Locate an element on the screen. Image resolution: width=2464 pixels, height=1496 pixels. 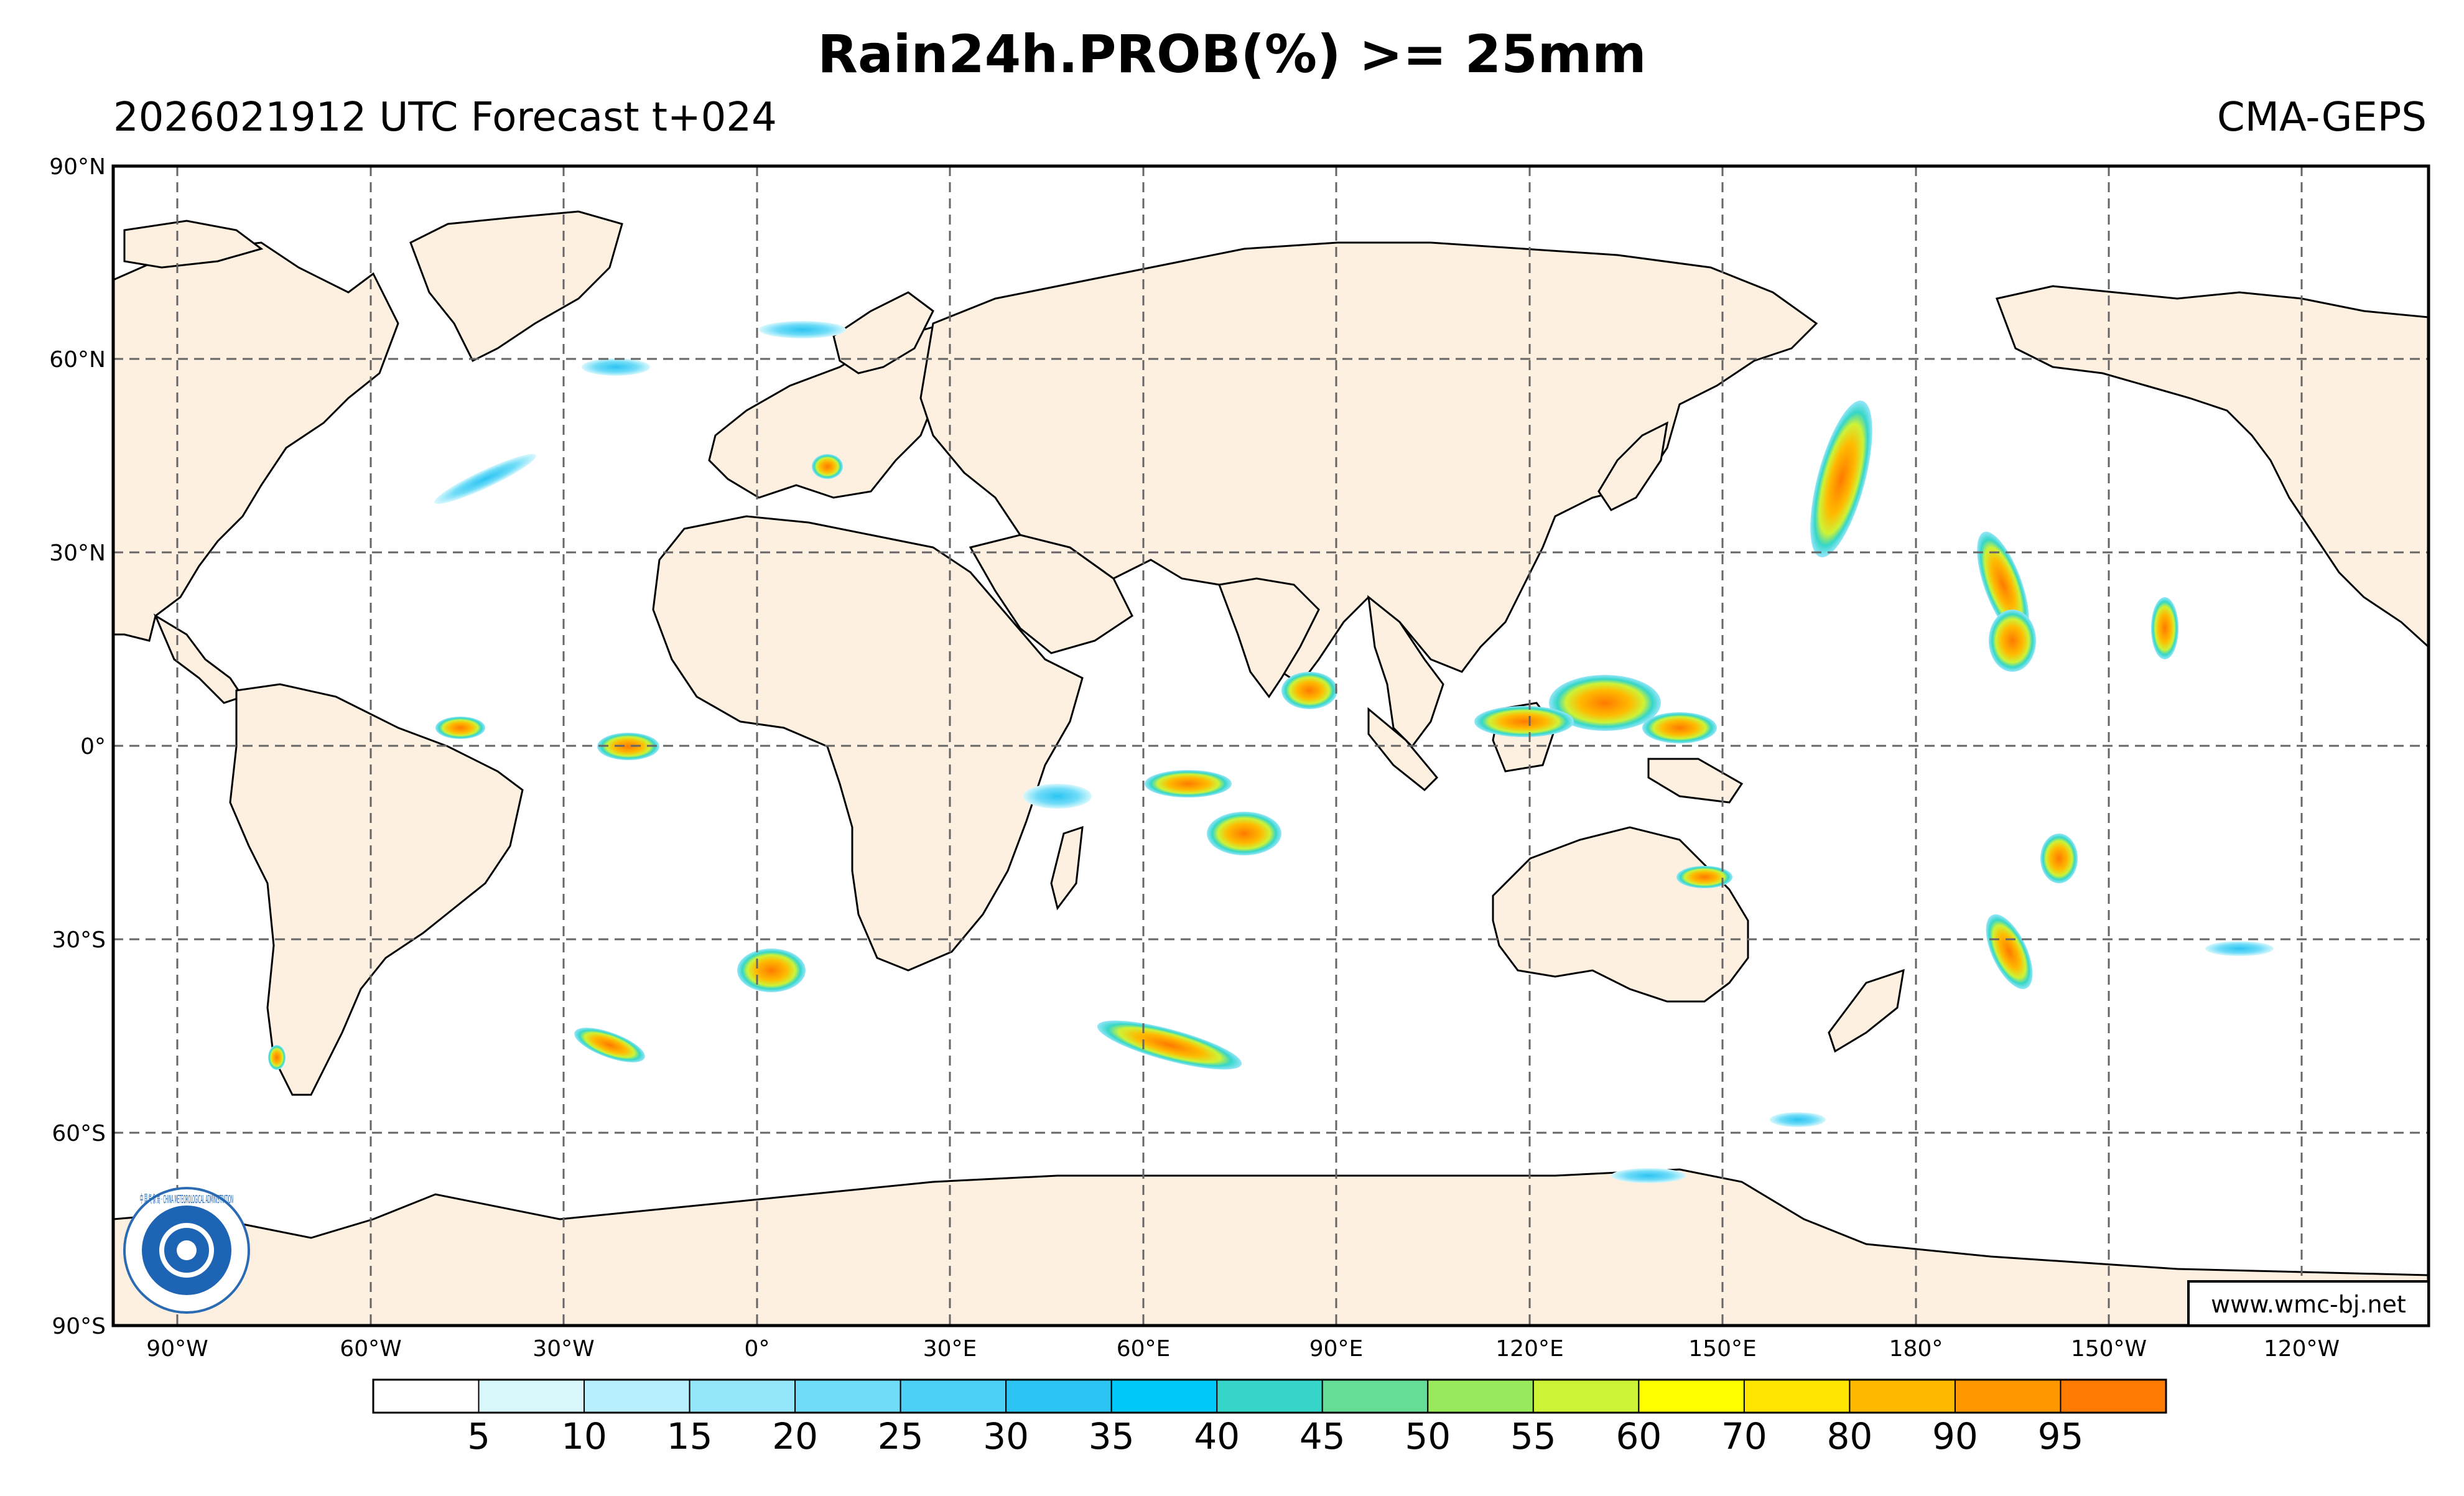
colorbar-label: 60 is located at coordinates (1639, 1436).